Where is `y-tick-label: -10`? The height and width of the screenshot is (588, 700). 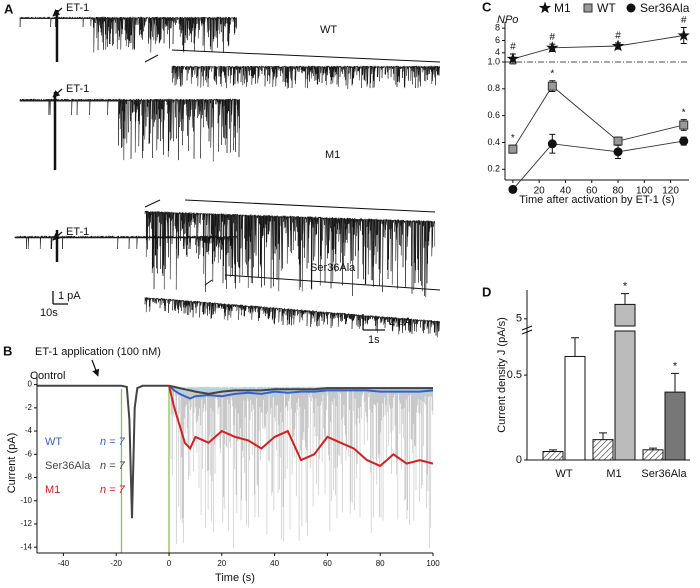 y-tick-label: -10 is located at coordinates (26, 500).